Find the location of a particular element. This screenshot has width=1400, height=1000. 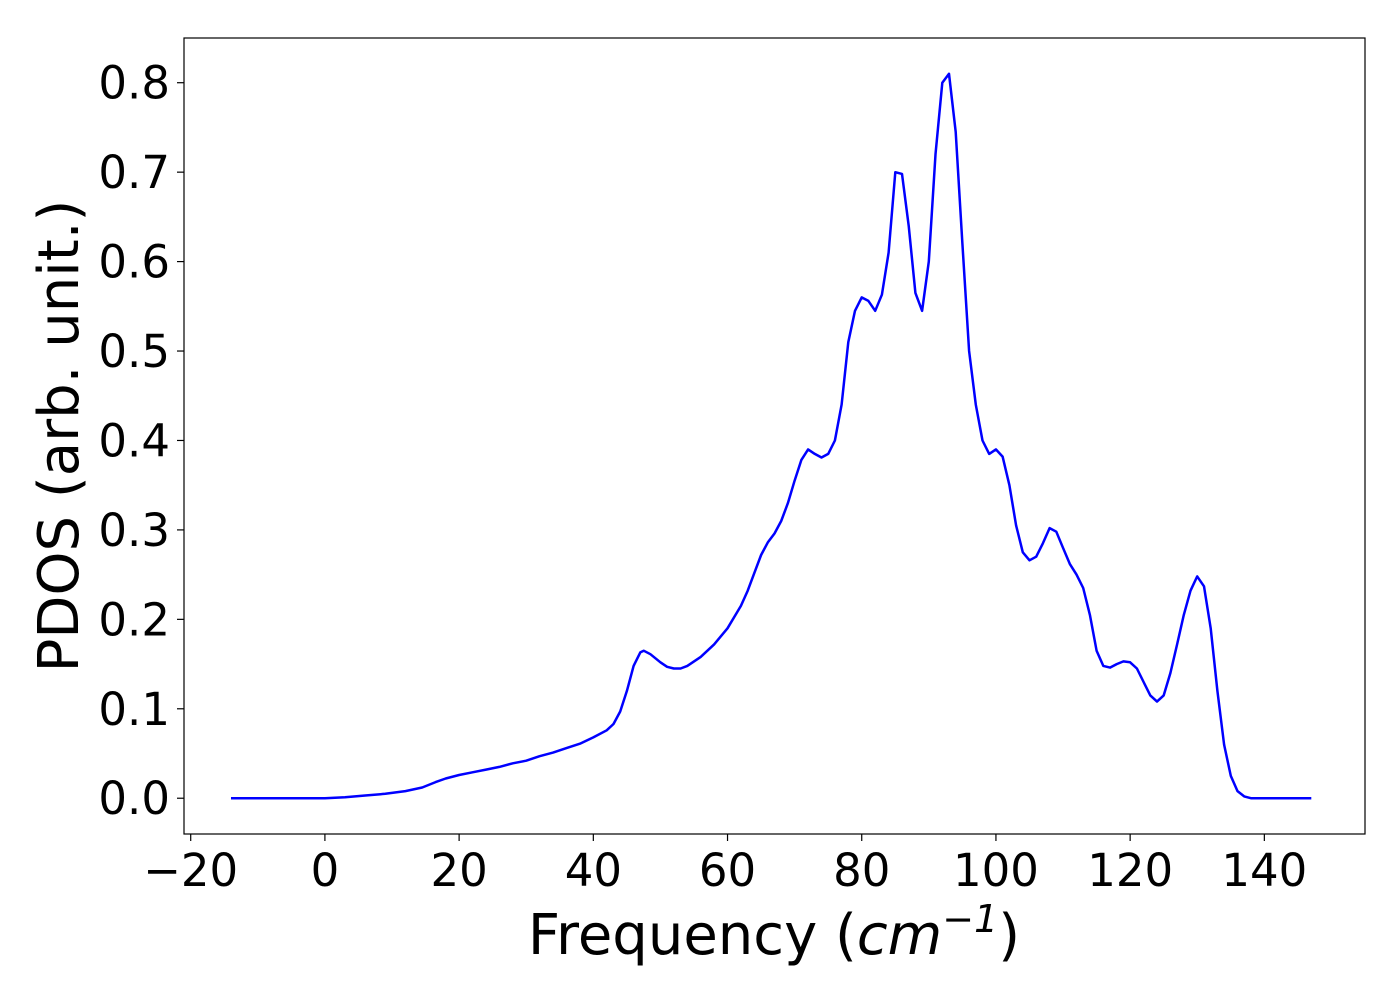

y-tick-label: 0.5 is located at coordinates (134, 351).